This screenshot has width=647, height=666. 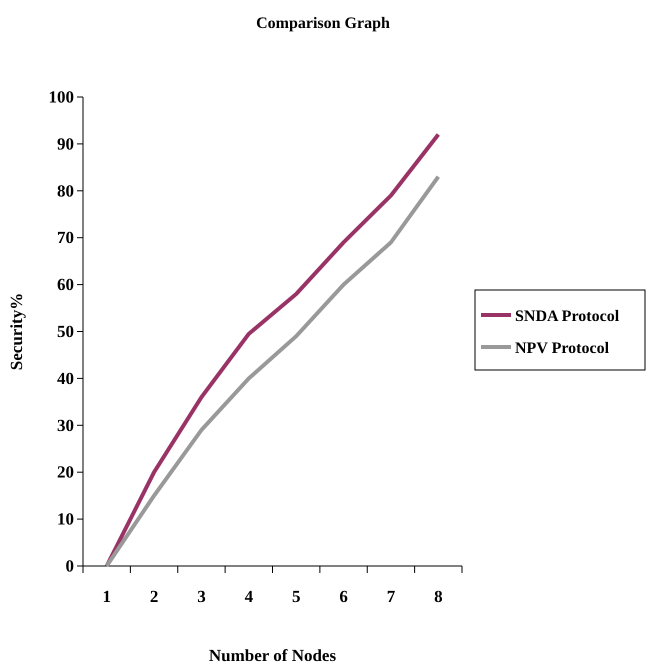 What do you see at coordinates (323, 23) in the screenshot?
I see `chart-title: Comparison Graph` at bounding box center [323, 23].